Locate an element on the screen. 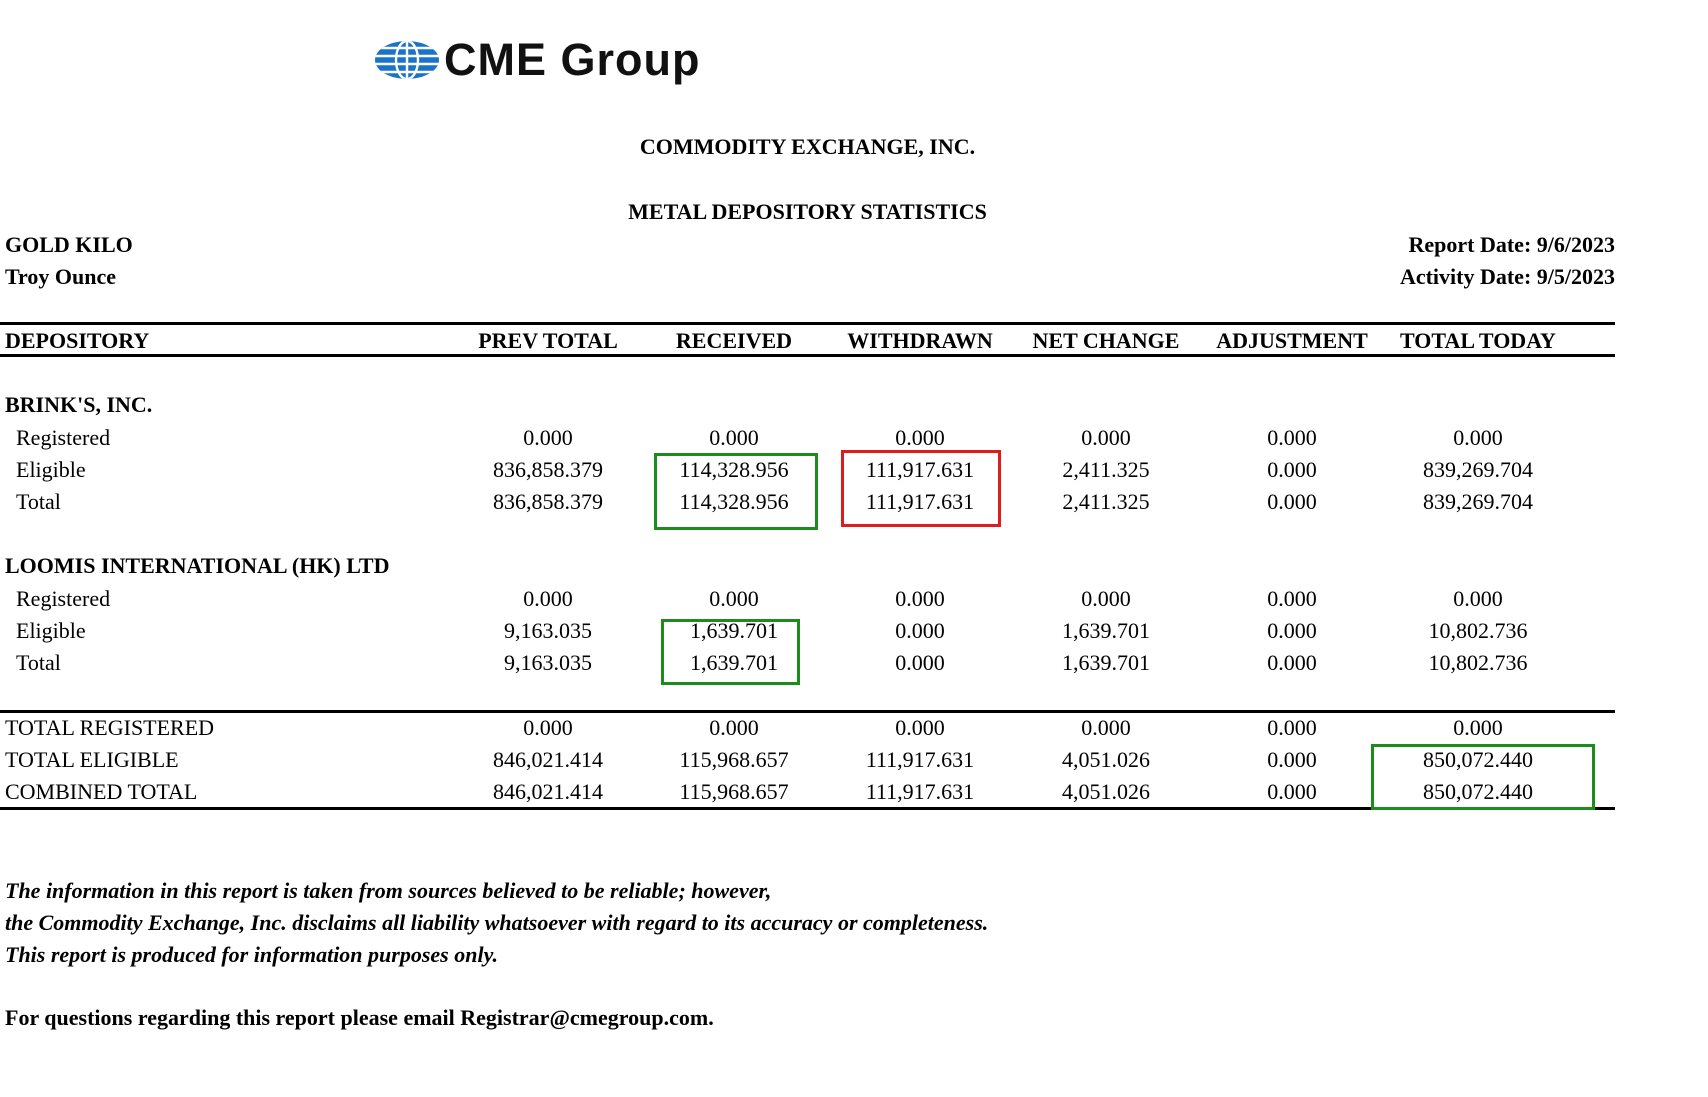 This screenshot has width=1708, height=1097. logo-text: CME Group is located at coordinates (572, 59).